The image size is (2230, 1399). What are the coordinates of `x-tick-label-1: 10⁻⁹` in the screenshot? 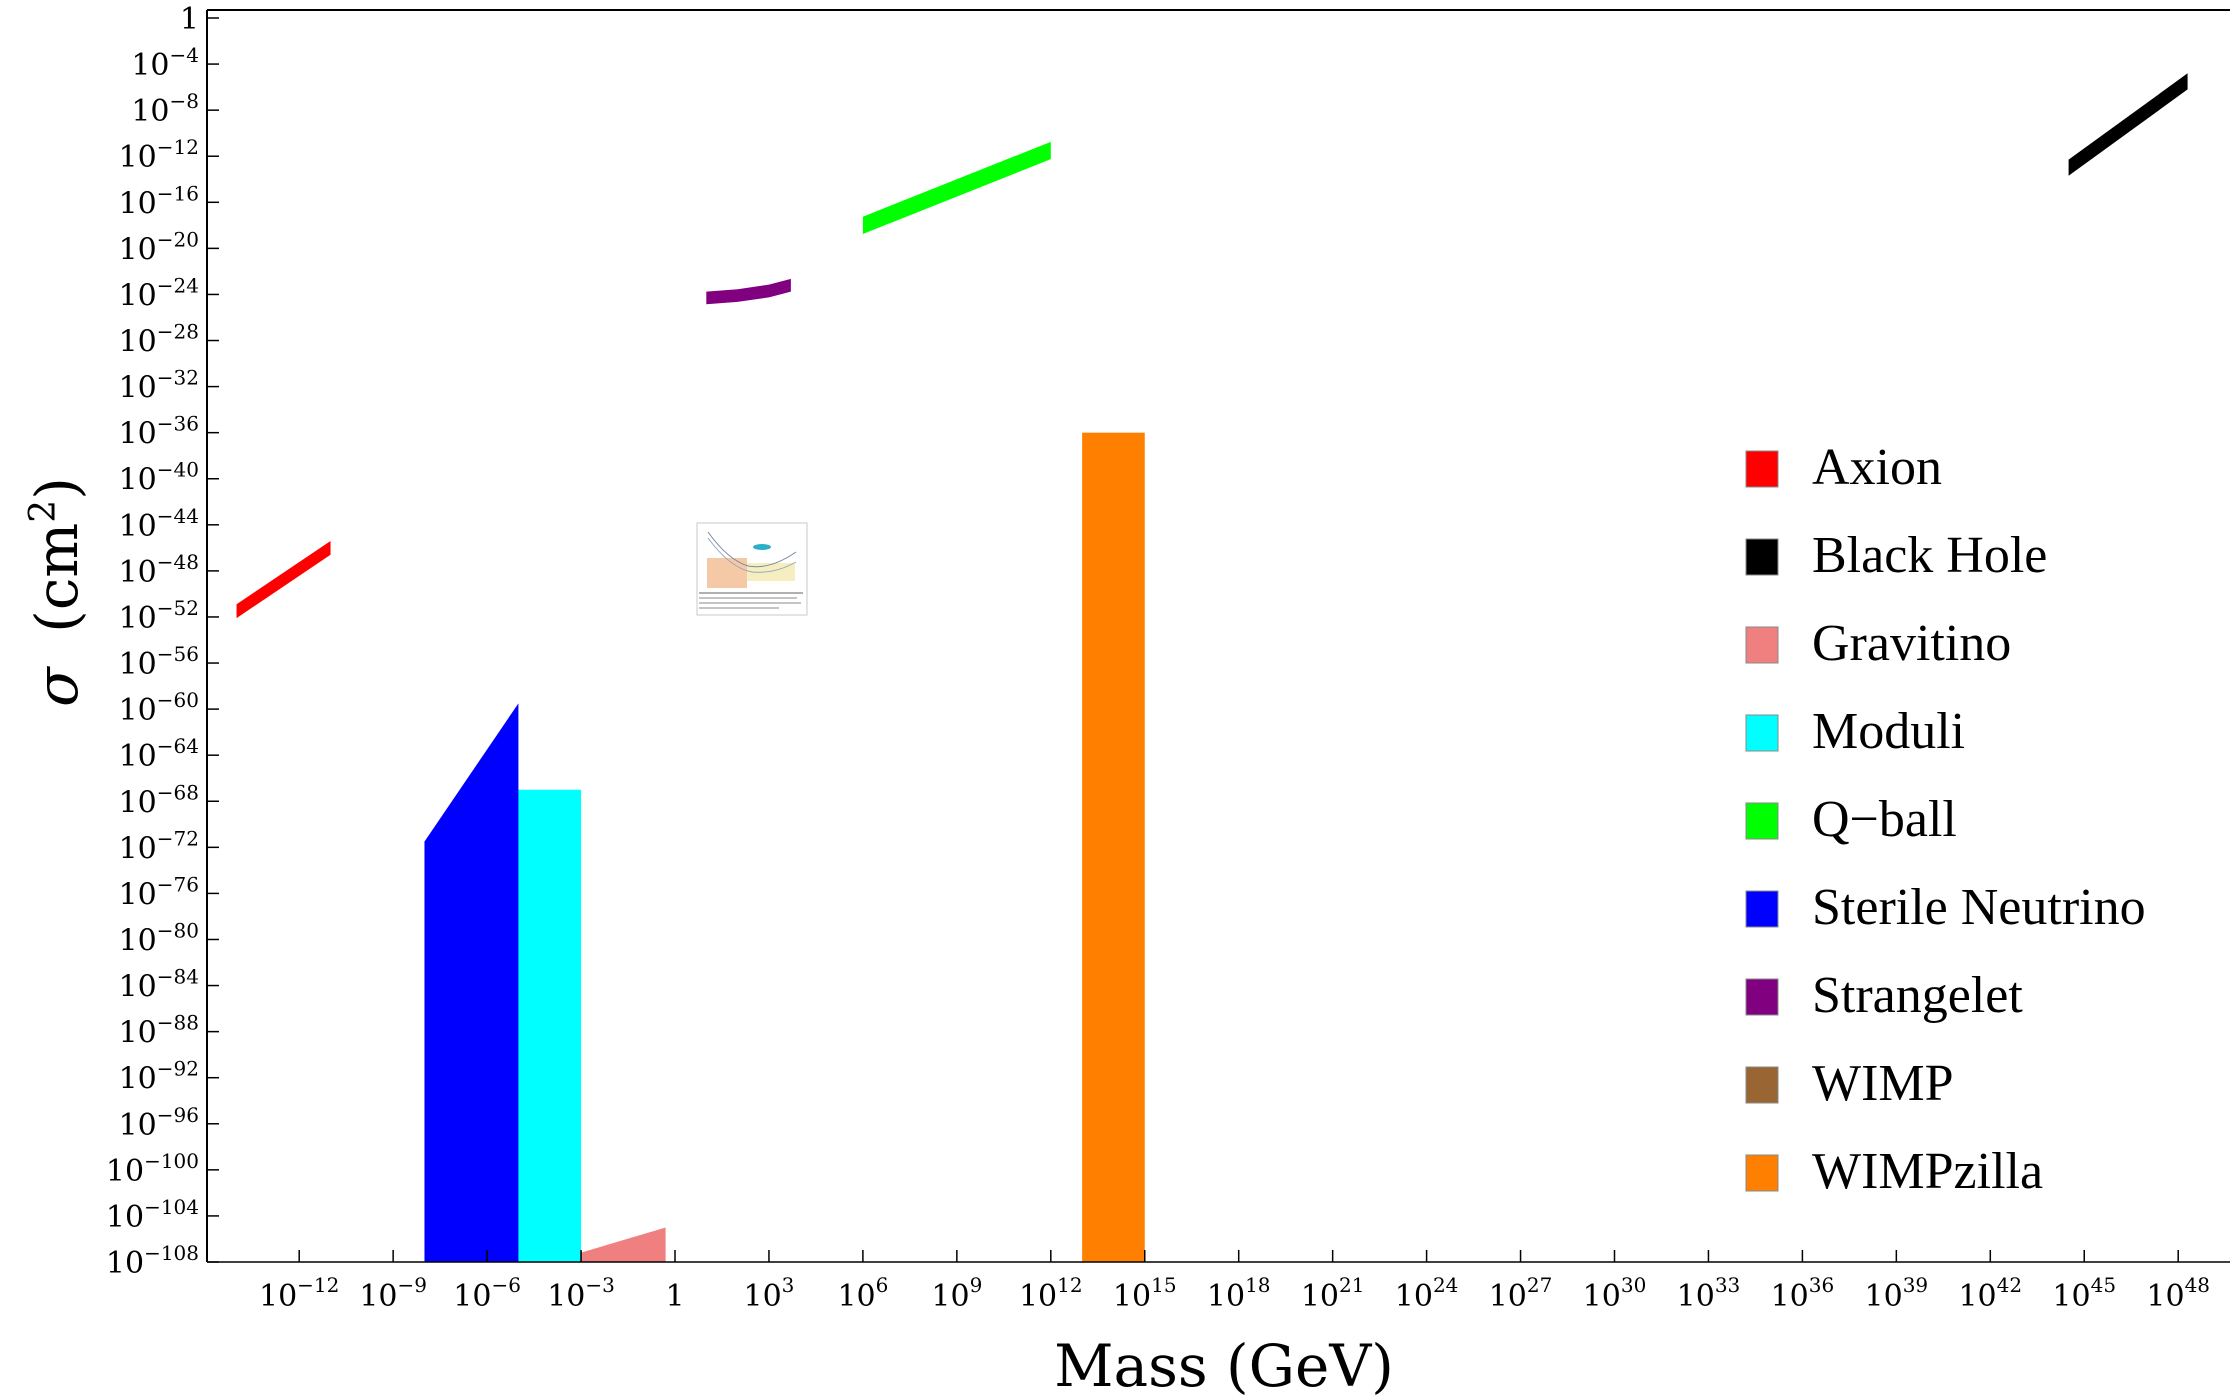 It's located at (393, 1293).